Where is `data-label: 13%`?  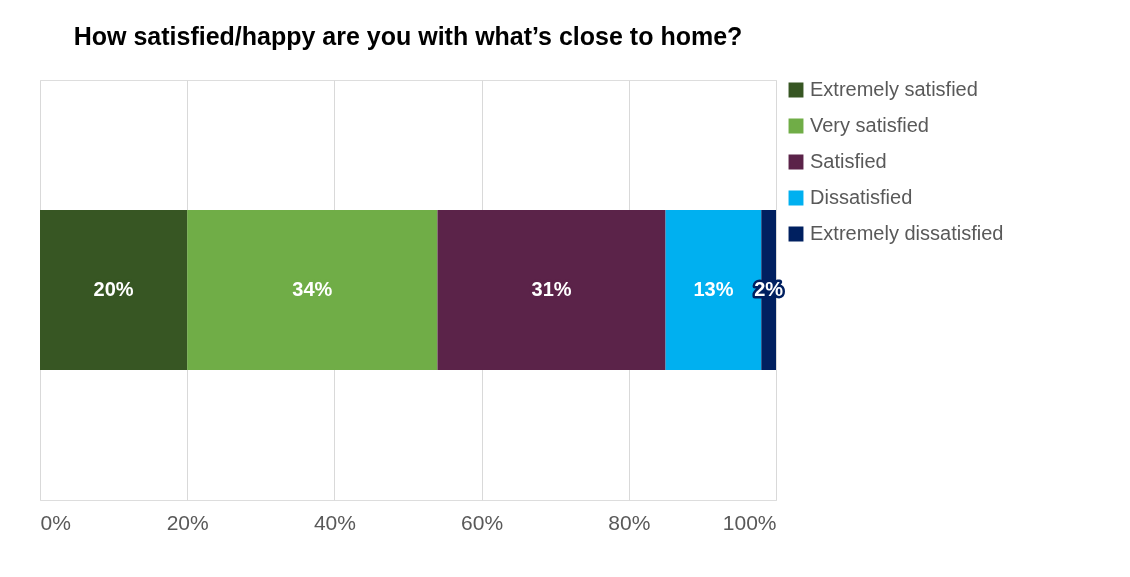 data-label: 13% is located at coordinates (713, 289).